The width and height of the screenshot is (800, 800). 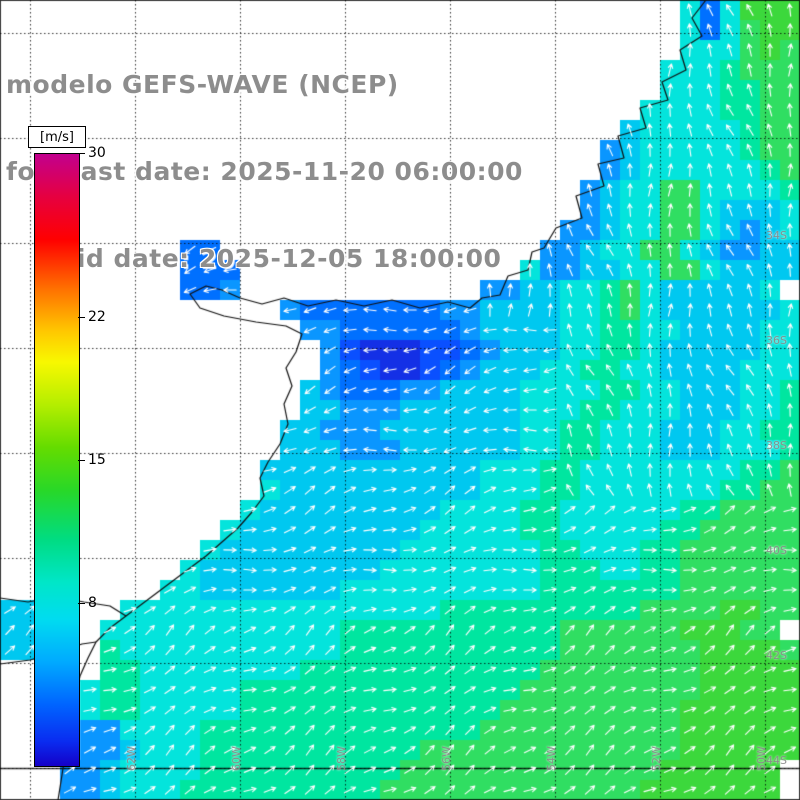 I want to click on colorbar-gradient, so click(x=57, y=460).